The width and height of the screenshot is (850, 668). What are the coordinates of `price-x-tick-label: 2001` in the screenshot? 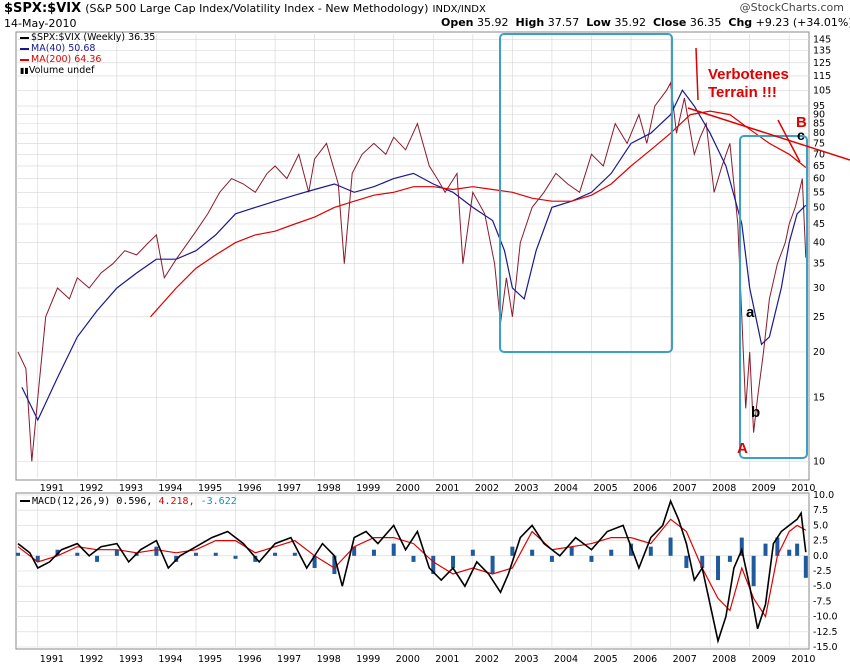 It's located at (447, 488).